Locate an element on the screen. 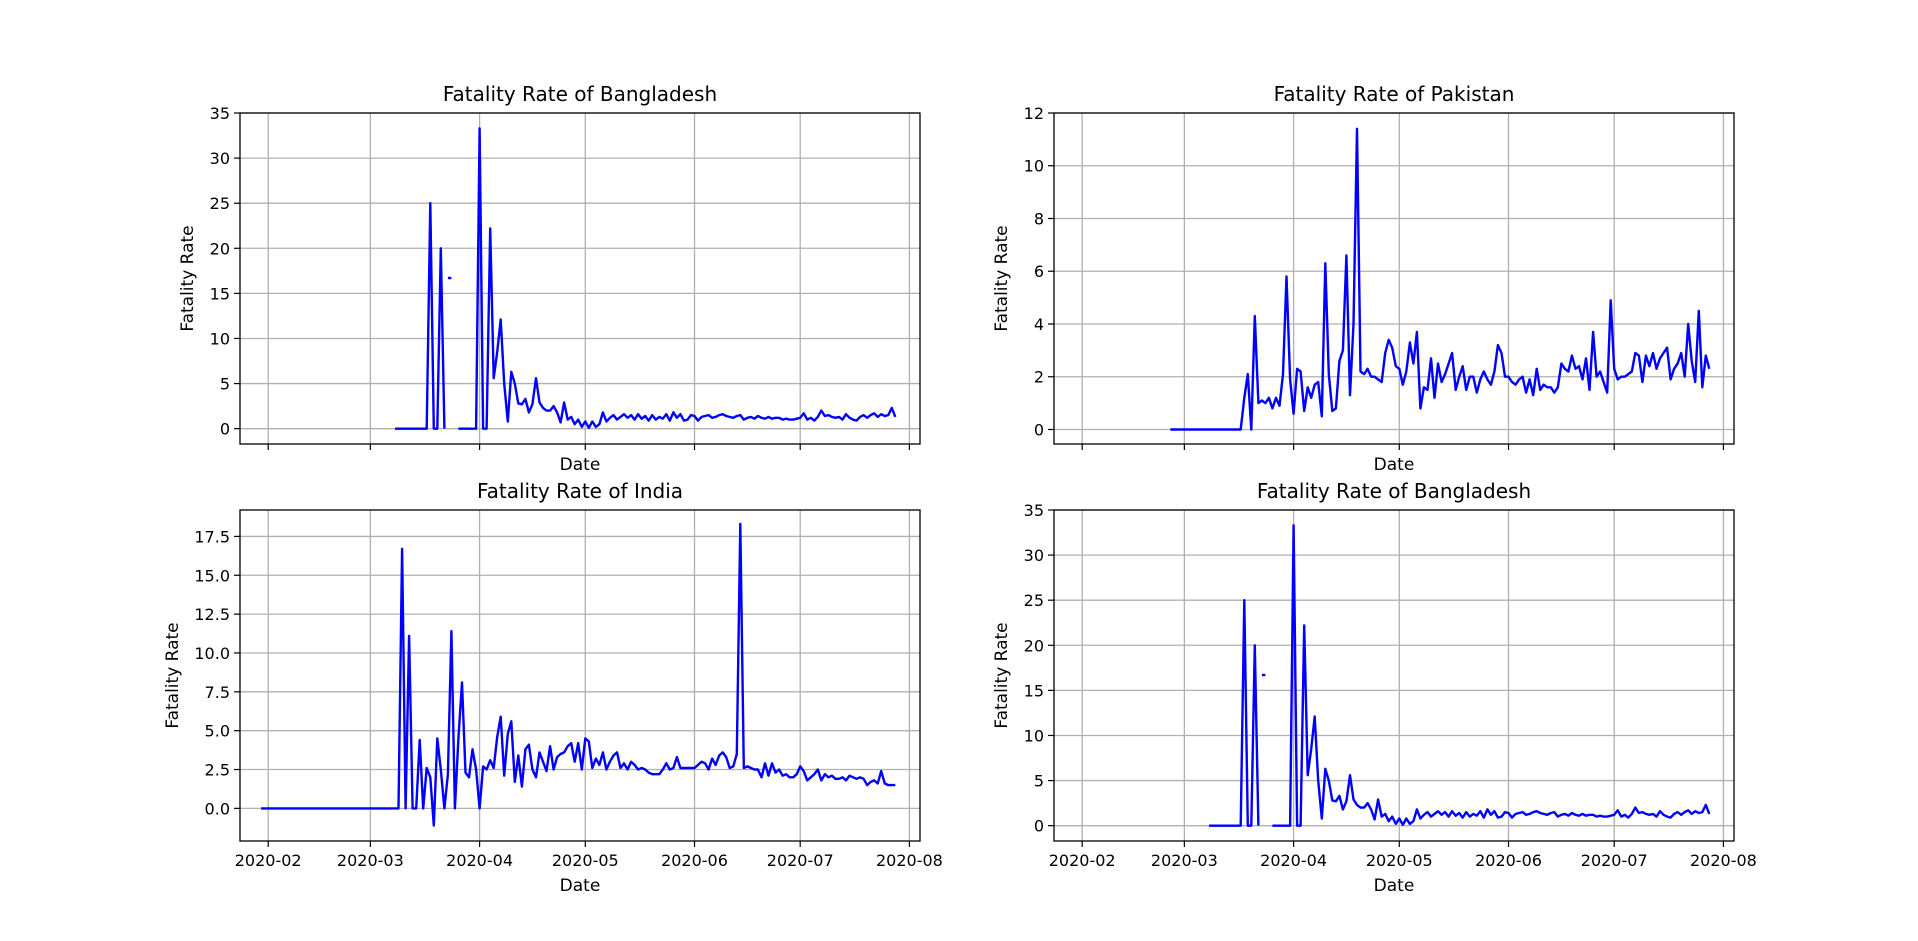  y-tick-label: 15.0 is located at coordinates (212, 575).